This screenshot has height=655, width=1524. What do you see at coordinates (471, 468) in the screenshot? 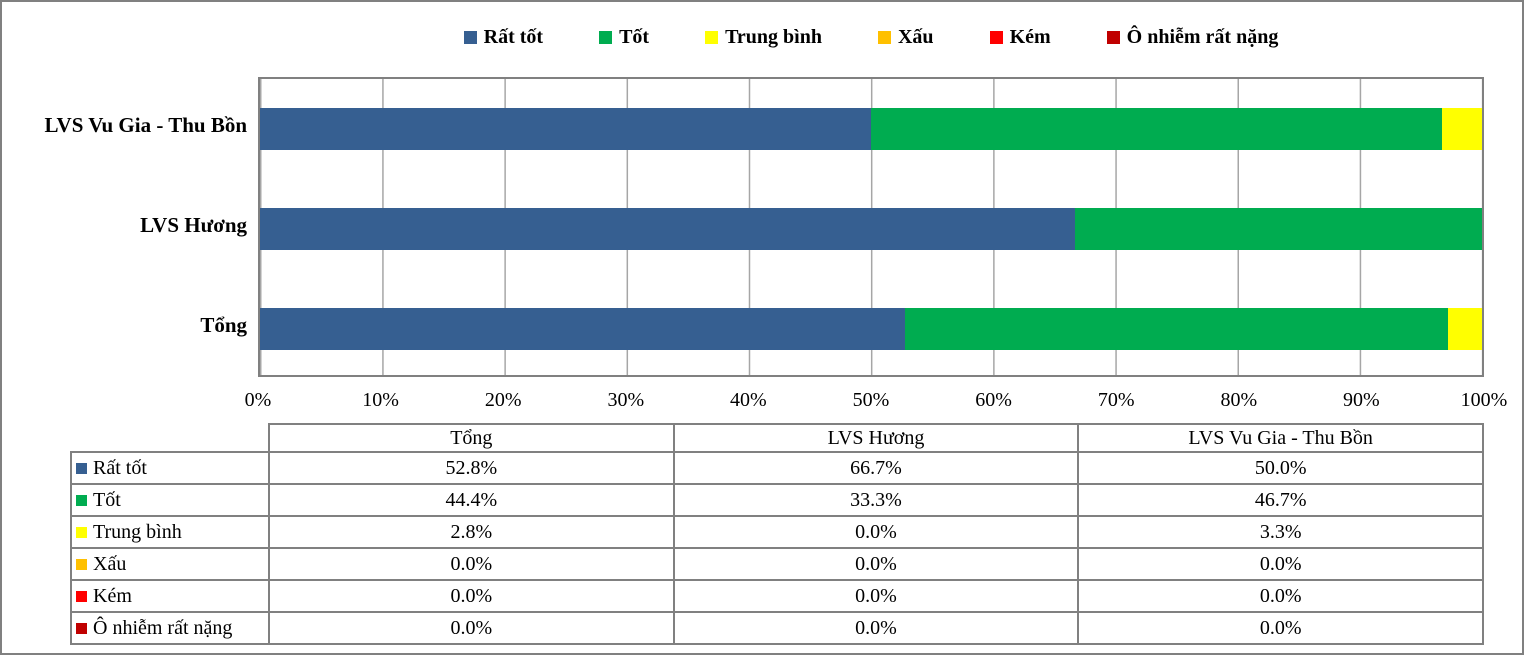
I see `table-value-cell: 52.8%` at bounding box center [471, 468].